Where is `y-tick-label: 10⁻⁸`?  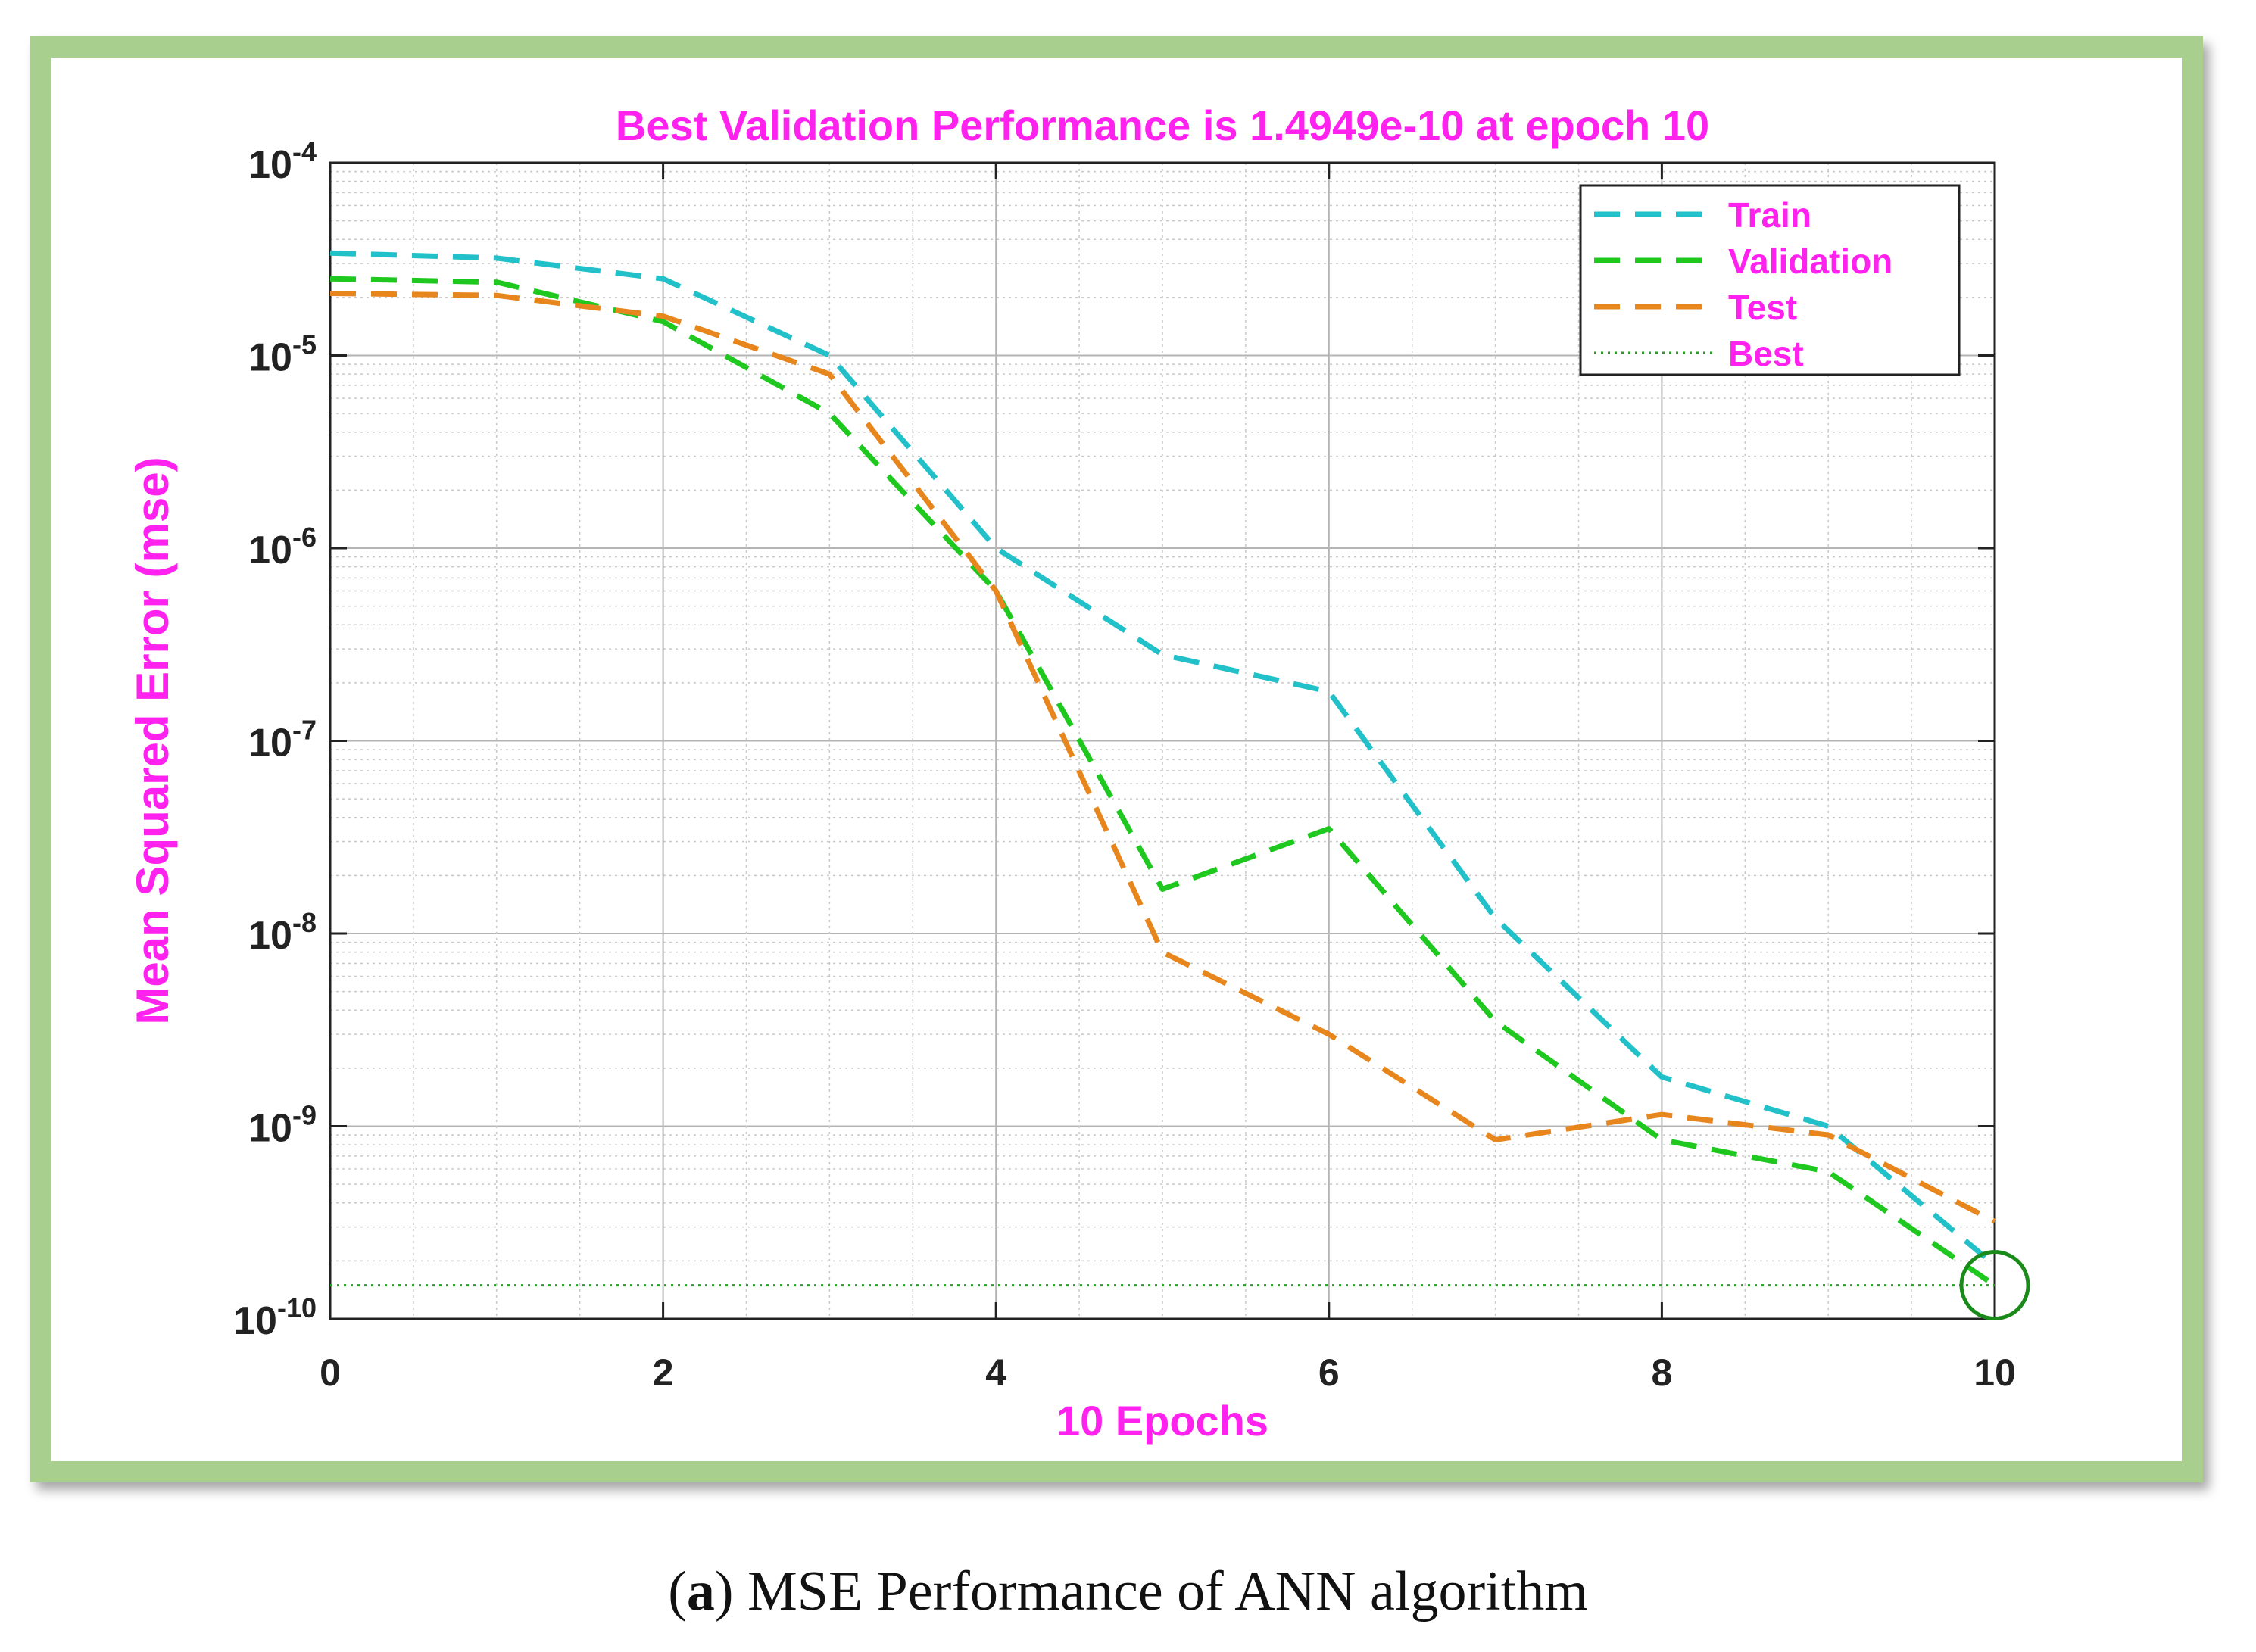
y-tick-label: 10⁻⁸ is located at coordinates (282, 932).